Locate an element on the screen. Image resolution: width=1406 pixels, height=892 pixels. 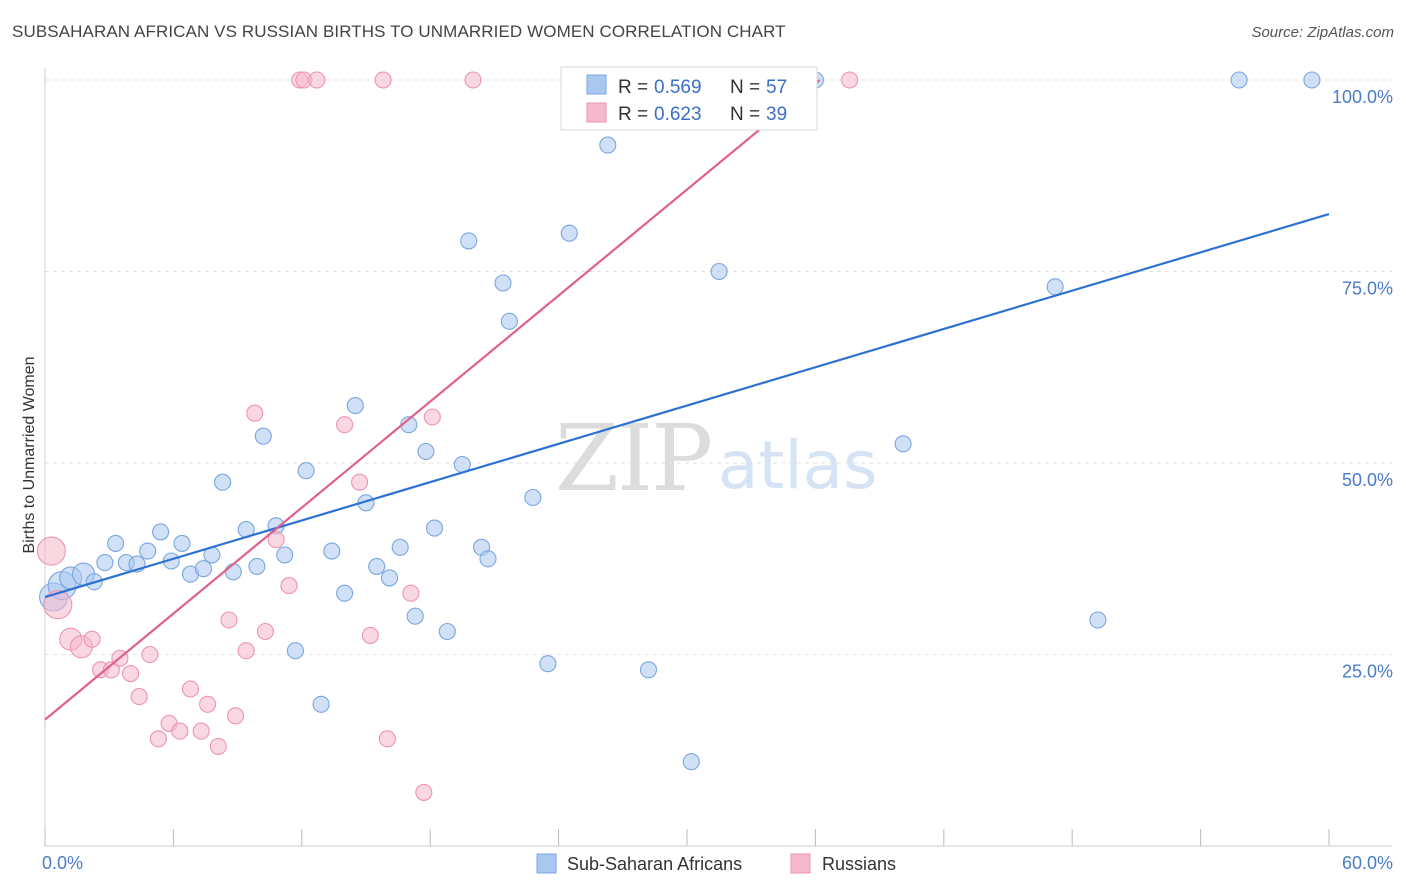
series-legend: Sub-Saharan Africans Russians is located at coordinates (716, 863).